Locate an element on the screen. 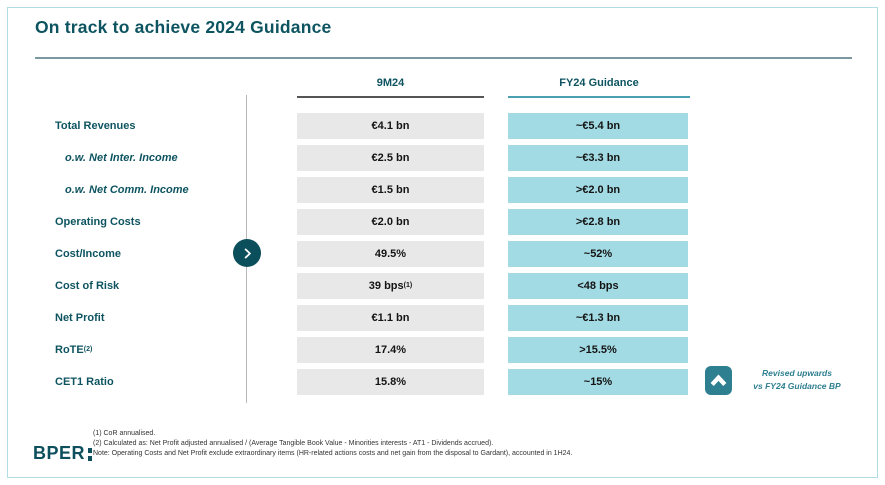 The width and height of the screenshot is (885, 485). page-title: On track to achieve 2024 Guidance is located at coordinates (183, 27).